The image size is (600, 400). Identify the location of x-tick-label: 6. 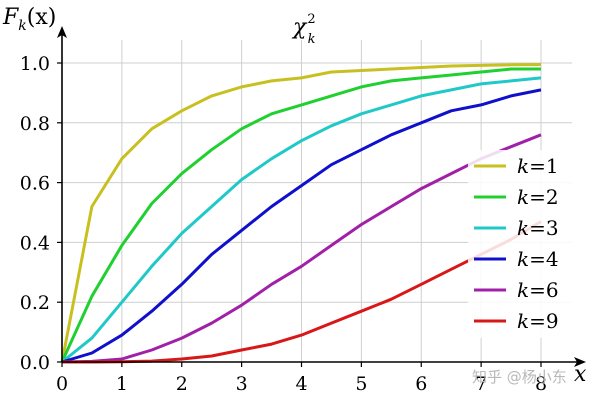
(421, 384).